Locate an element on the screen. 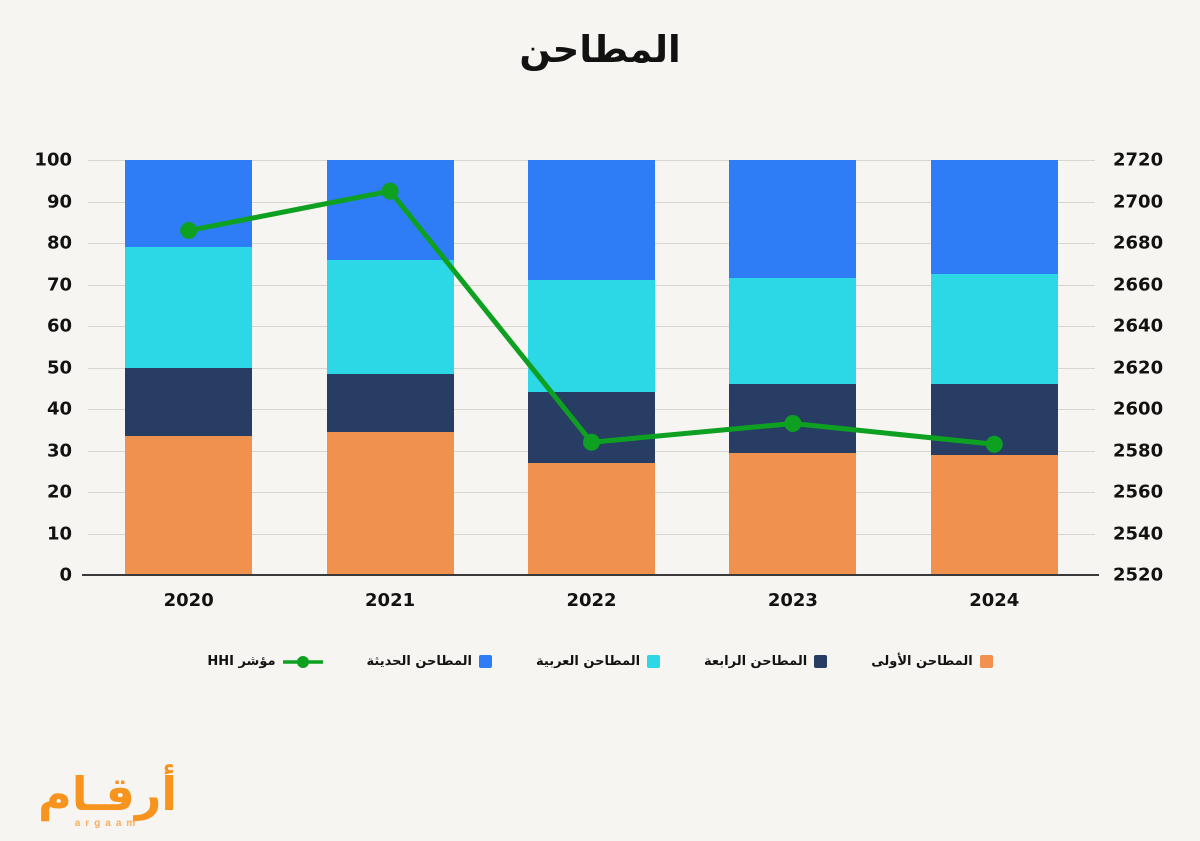  argaam-logo-wordmark: أرقـام is located at coordinates (108, 794).